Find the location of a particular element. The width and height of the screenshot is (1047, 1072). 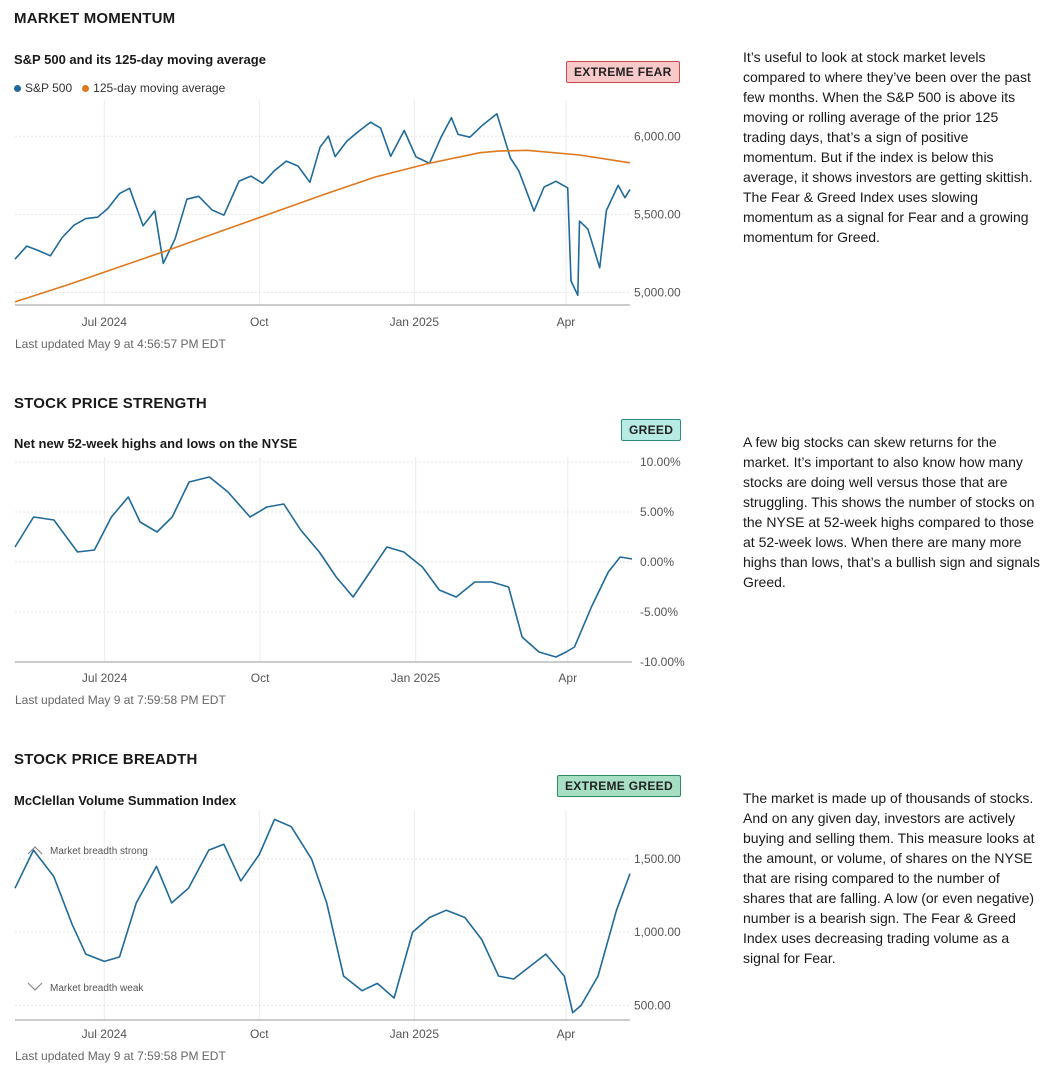

chart-legend: S&P 500 125-day moving average is located at coordinates (119, 88).